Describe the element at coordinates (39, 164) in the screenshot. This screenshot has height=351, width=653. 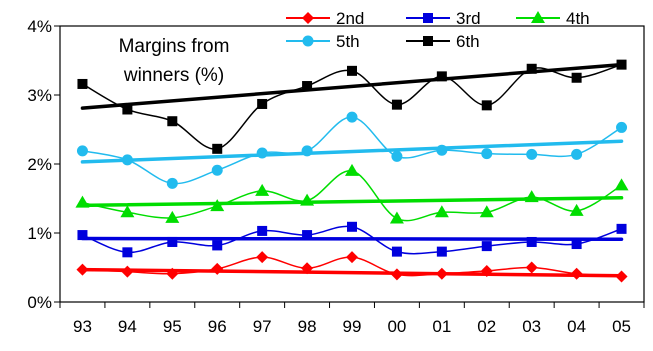
I see `y-tick-label: 2%` at that location.